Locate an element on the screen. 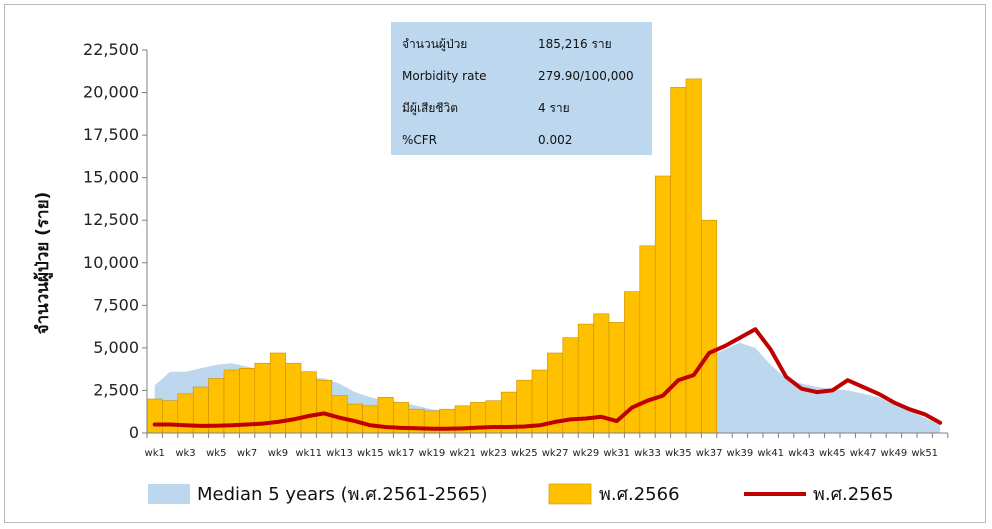 The width and height of the screenshot is (992, 529). y-tick-label: 12,500 is located at coordinates (111, 219).